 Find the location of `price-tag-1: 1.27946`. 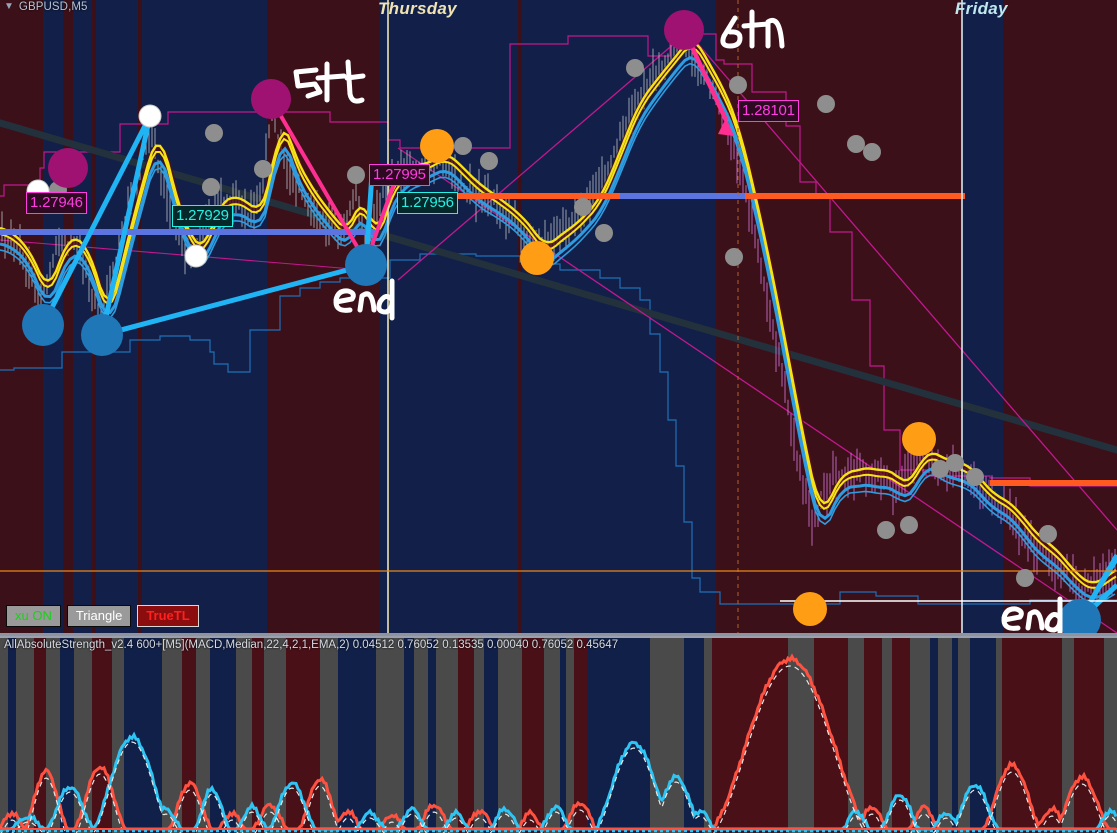

price-tag-1: 1.27946 is located at coordinates (56, 203).